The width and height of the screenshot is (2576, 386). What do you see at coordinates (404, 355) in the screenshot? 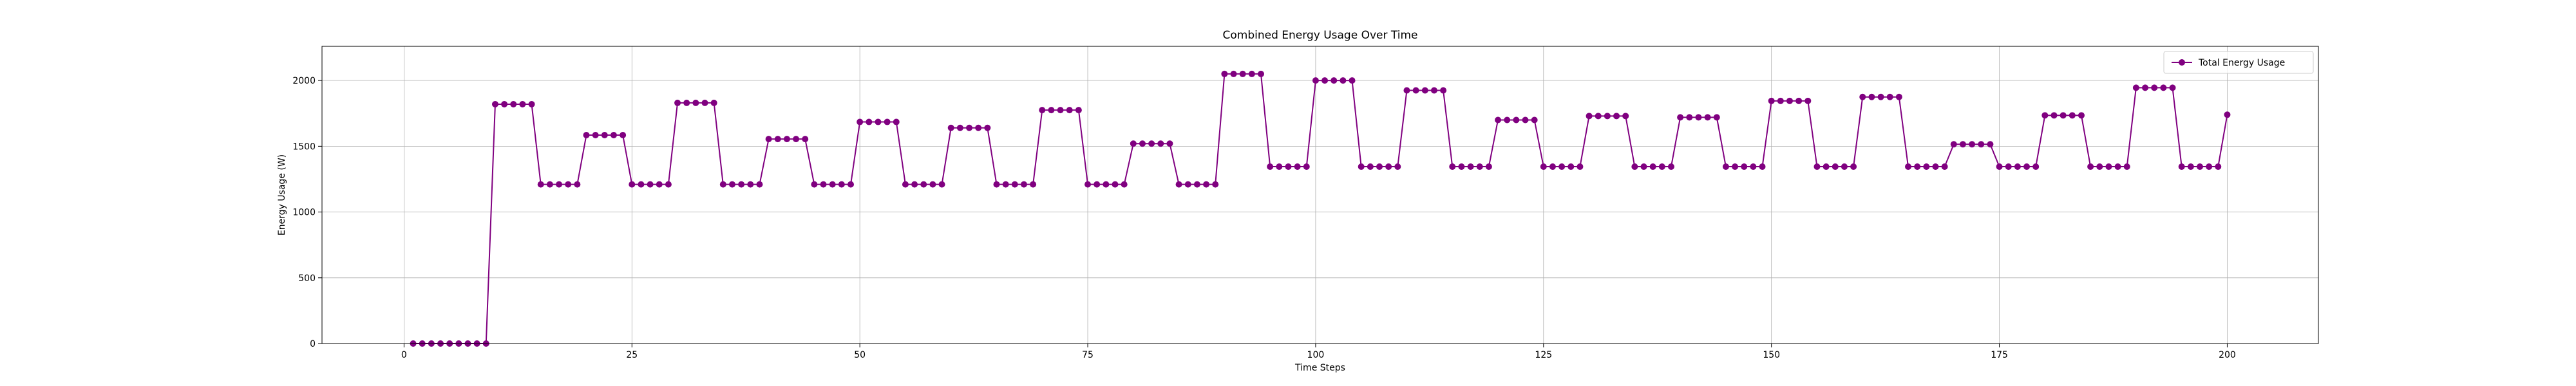
I see `x-tick-label: 0` at bounding box center [404, 355].